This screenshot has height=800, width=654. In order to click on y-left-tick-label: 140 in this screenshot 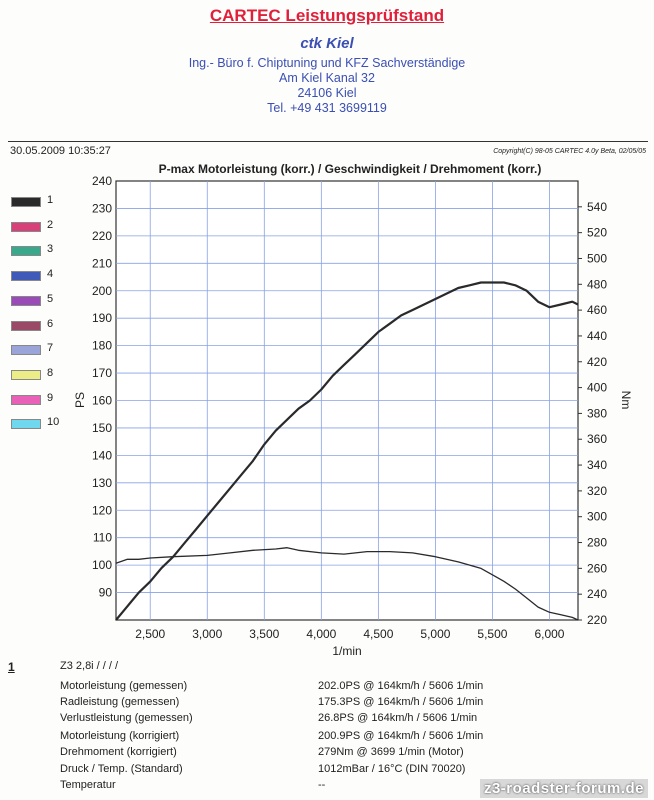, I will do `click(102, 455)`.